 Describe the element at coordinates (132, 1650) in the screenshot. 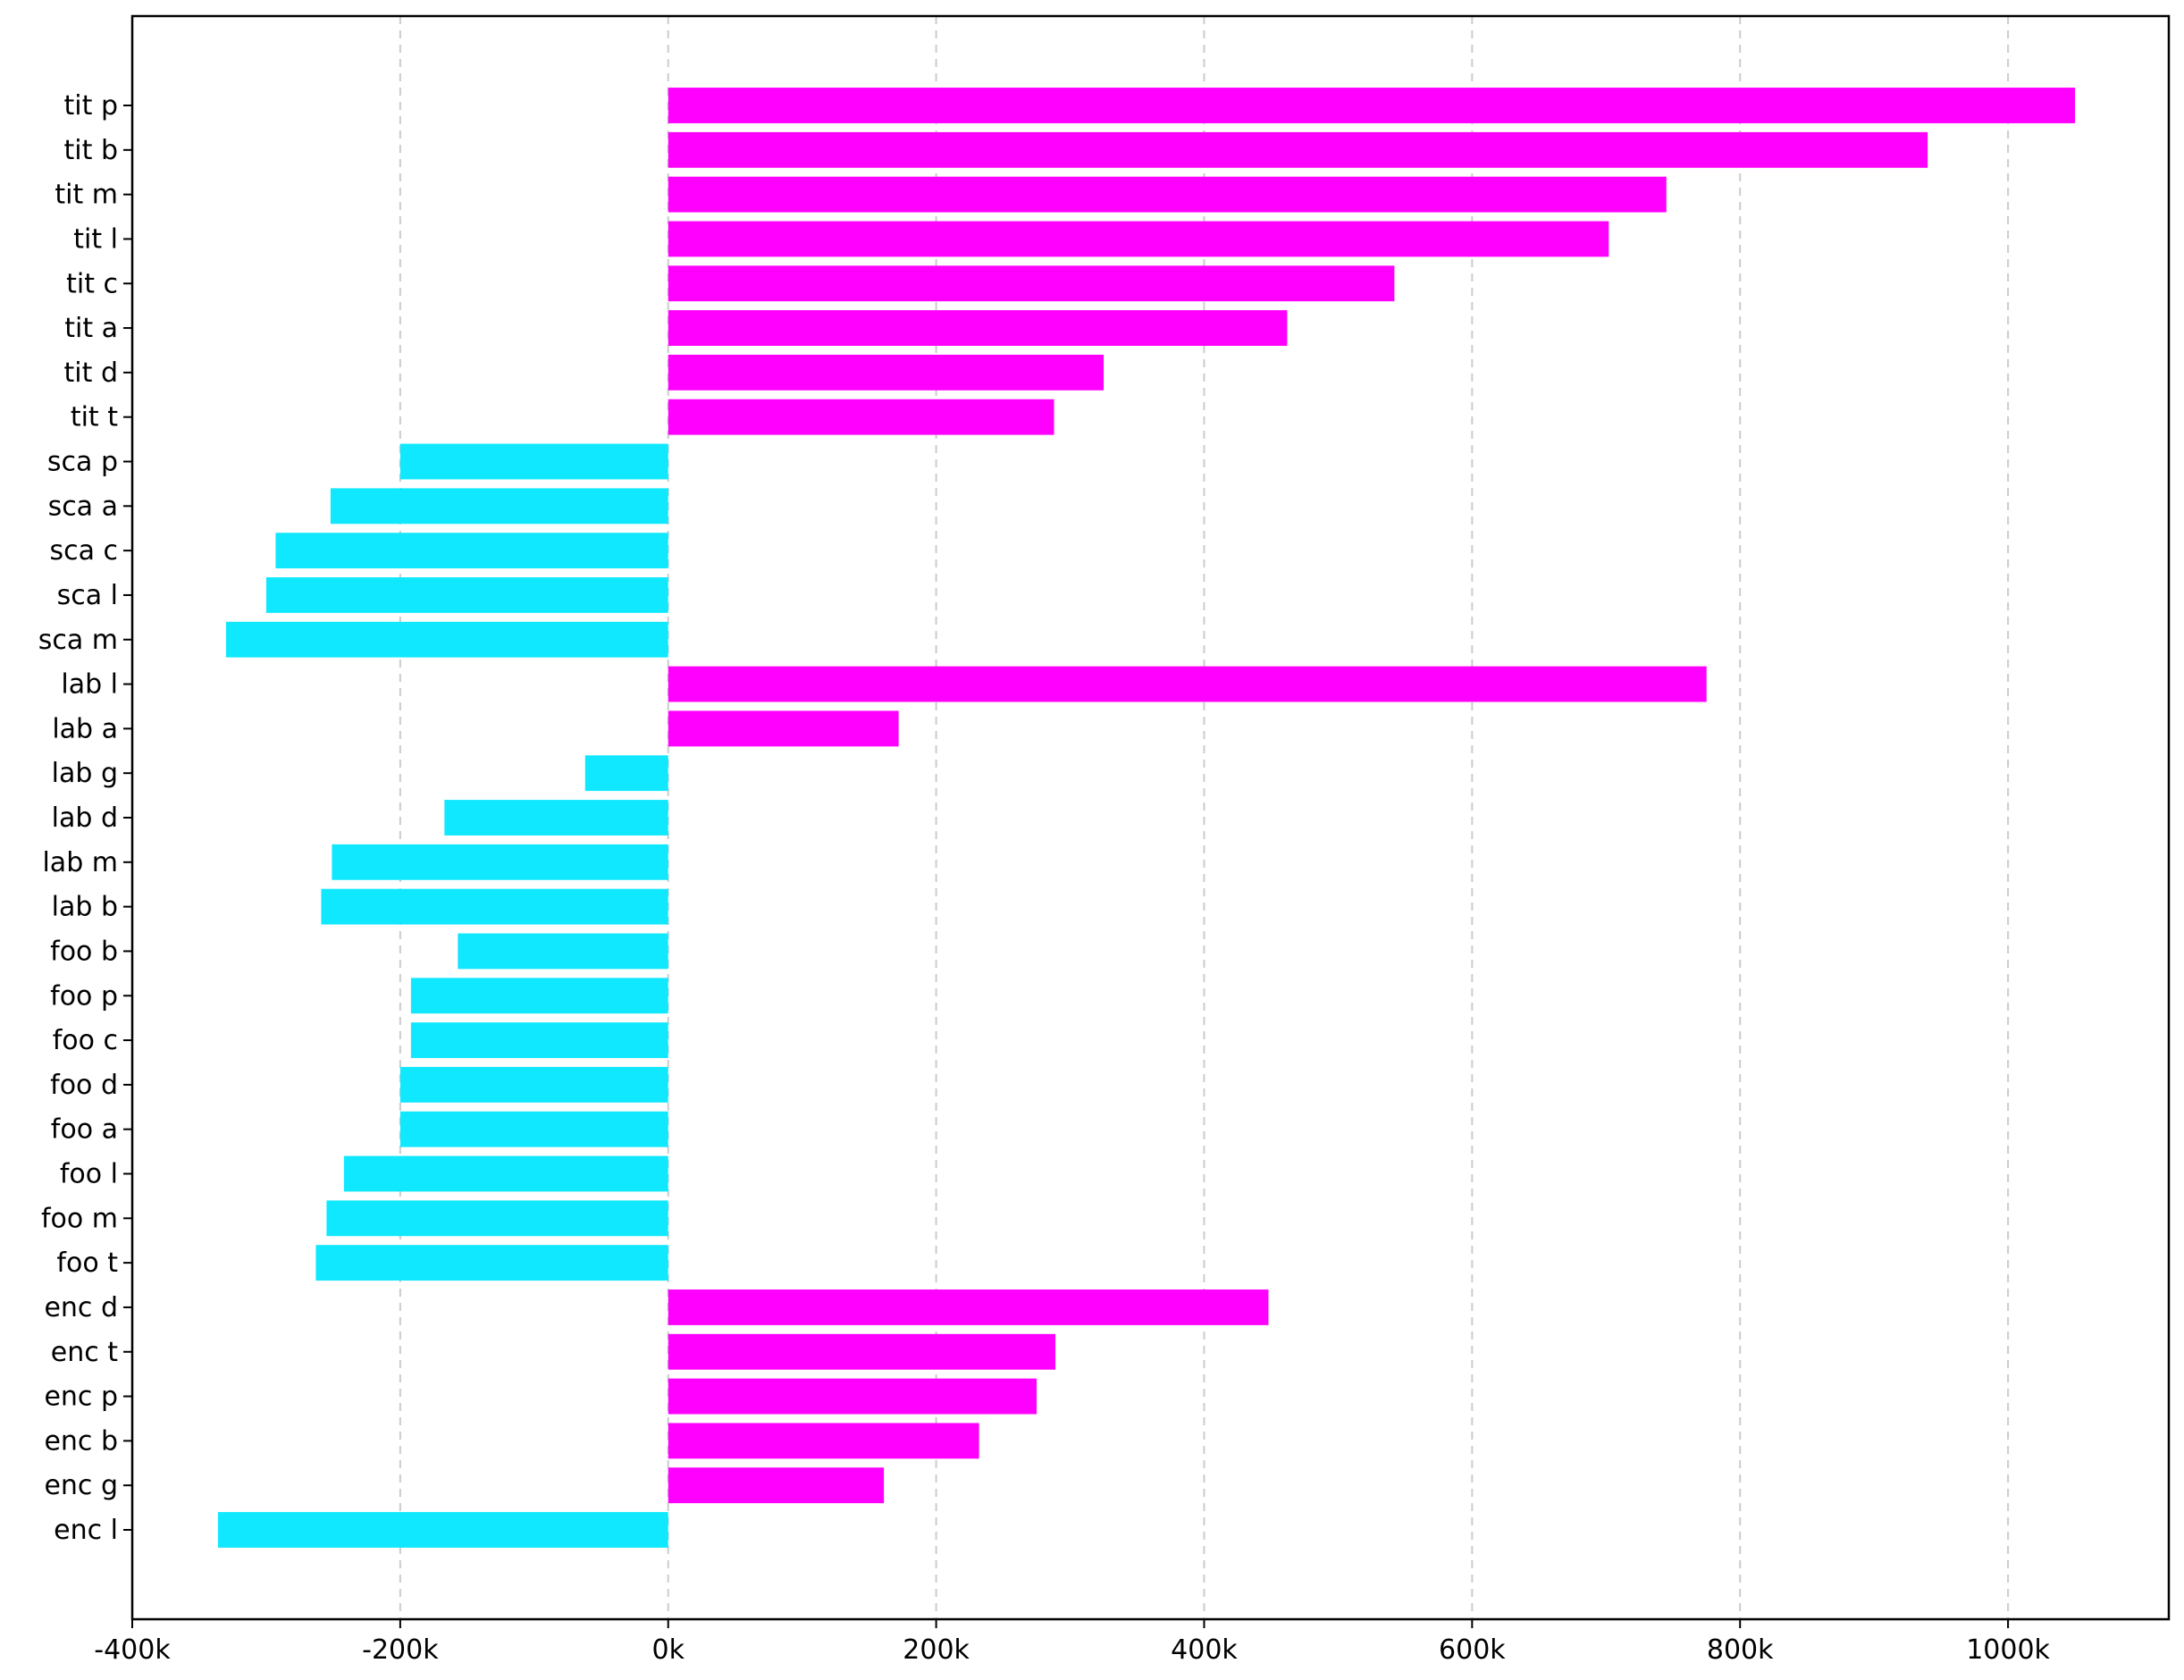

I see `x-tick-label: -400k` at that location.